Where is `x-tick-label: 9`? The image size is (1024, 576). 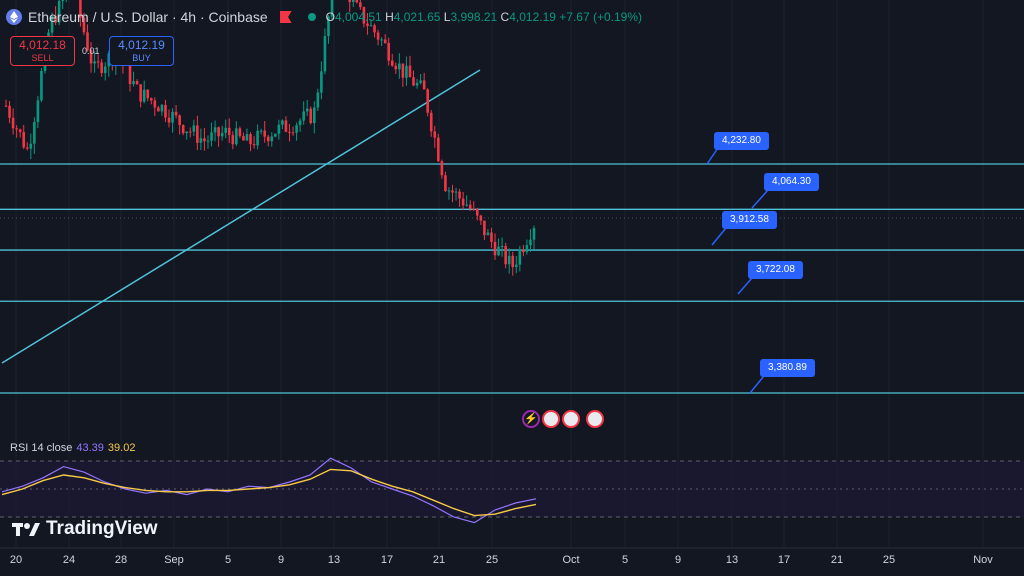
x-tick-label: 9 is located at coordinates (281, 560).